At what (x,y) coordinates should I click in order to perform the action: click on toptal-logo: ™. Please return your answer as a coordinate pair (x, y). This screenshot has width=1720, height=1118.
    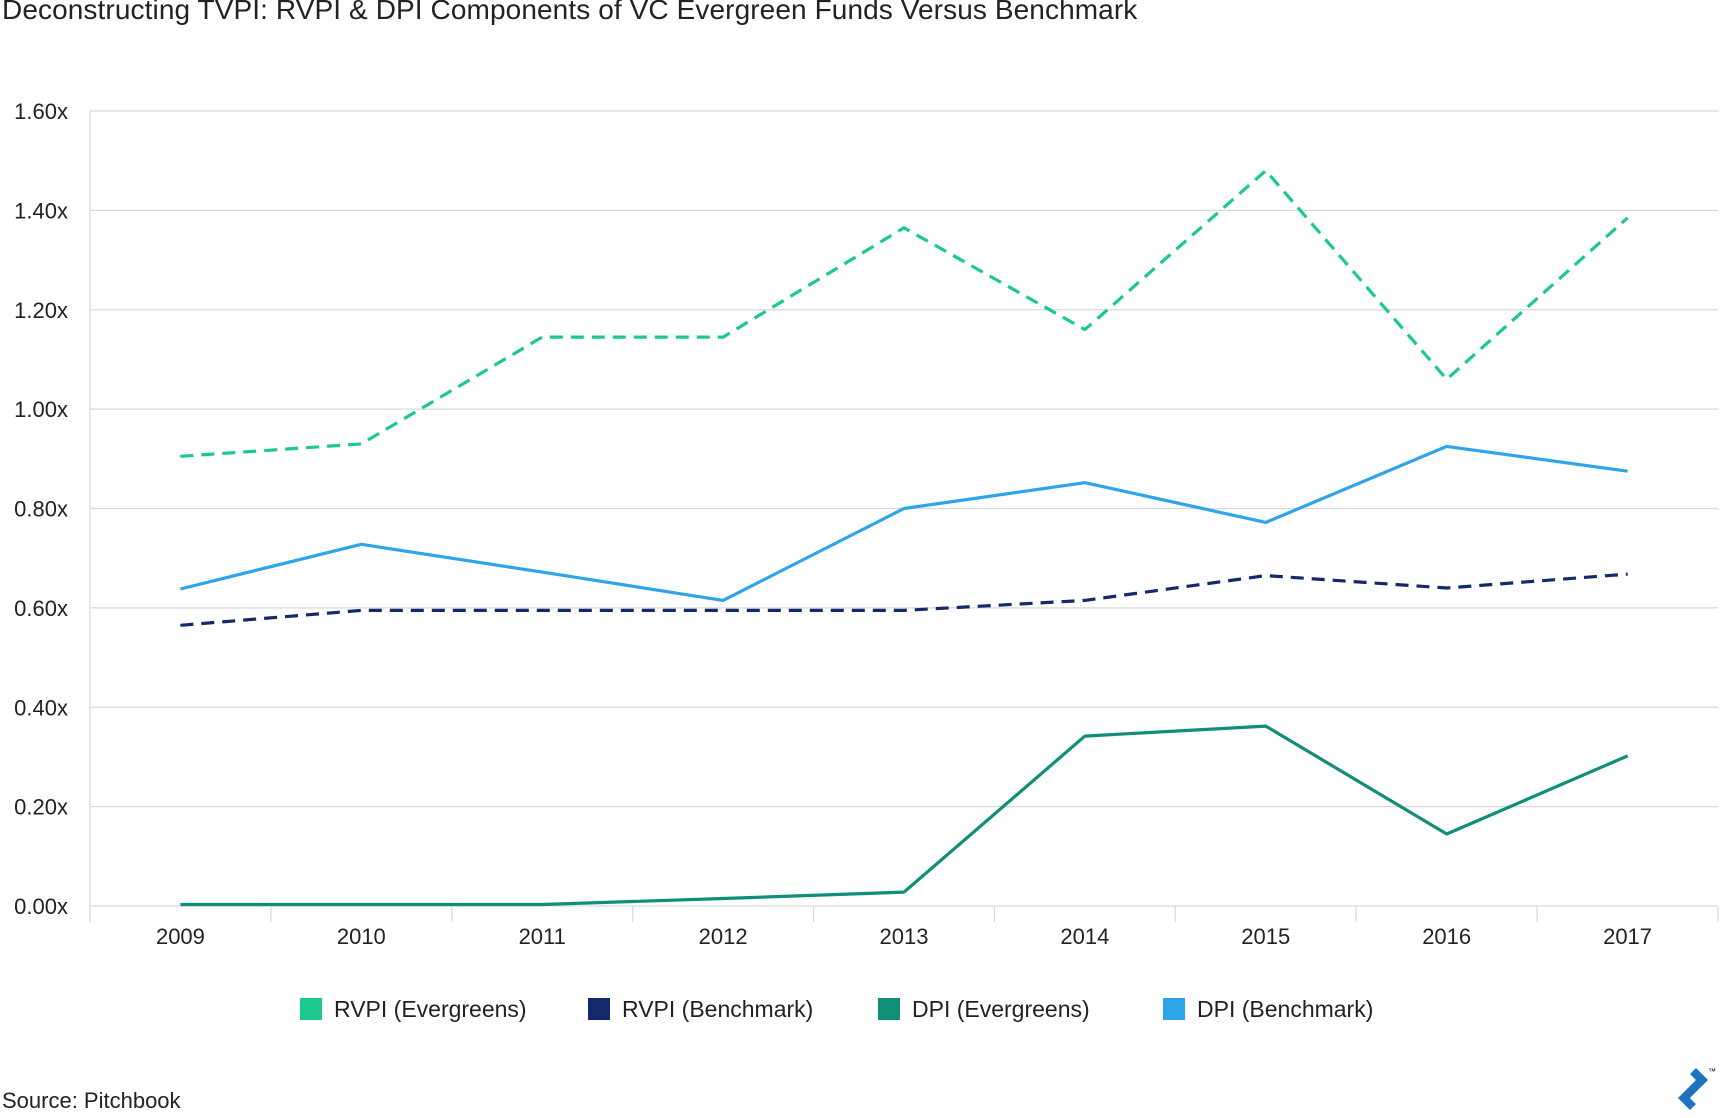
    Looking at the image, I should click on (1697, 1088).